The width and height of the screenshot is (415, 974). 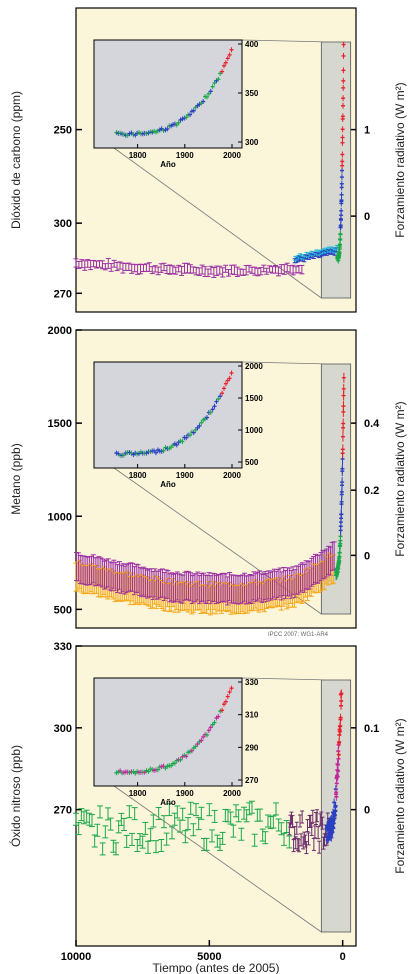 I want to click on ytick-label-ch4: 1500, so click(x=60, y=424).